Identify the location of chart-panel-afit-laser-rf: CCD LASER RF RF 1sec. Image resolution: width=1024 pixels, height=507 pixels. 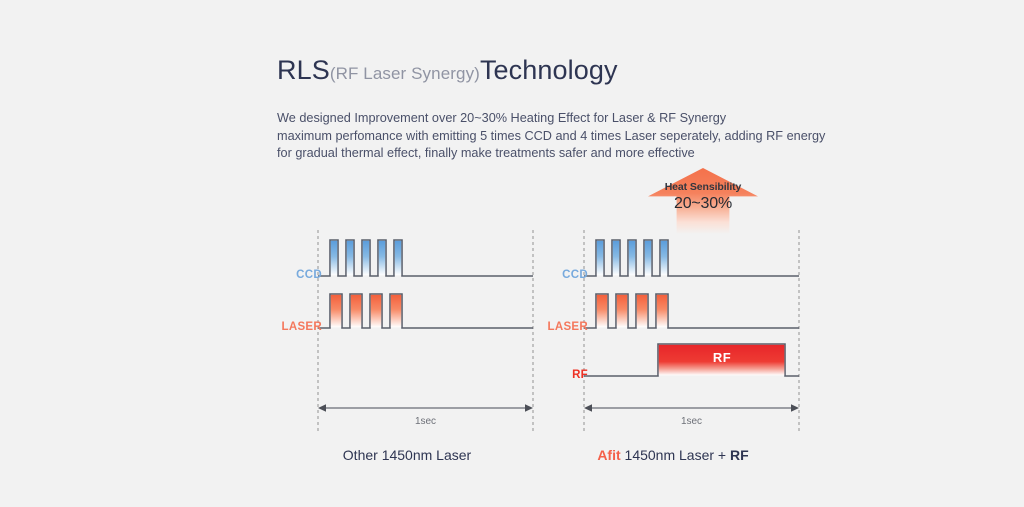
(673, 343).